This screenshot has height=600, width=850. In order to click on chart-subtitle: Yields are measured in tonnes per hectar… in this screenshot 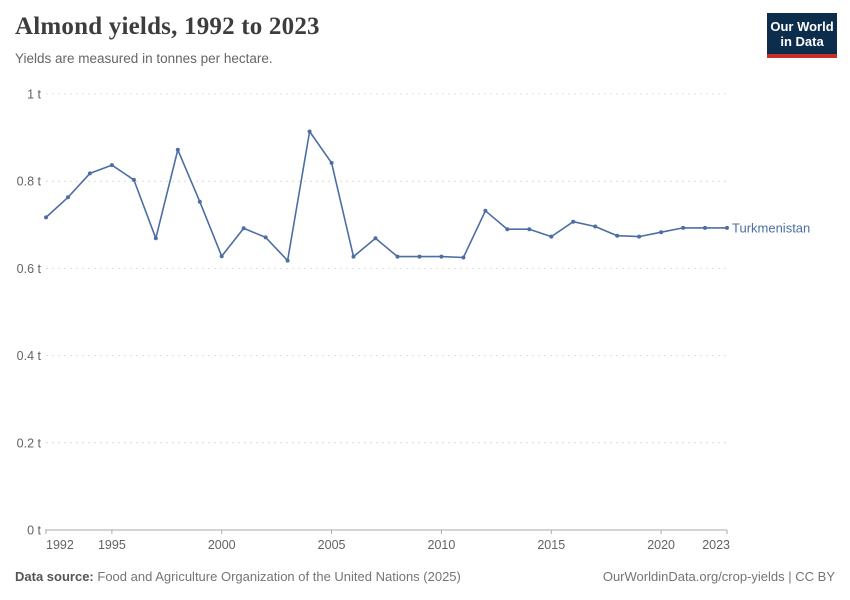, I will do `click(144, 58)`.